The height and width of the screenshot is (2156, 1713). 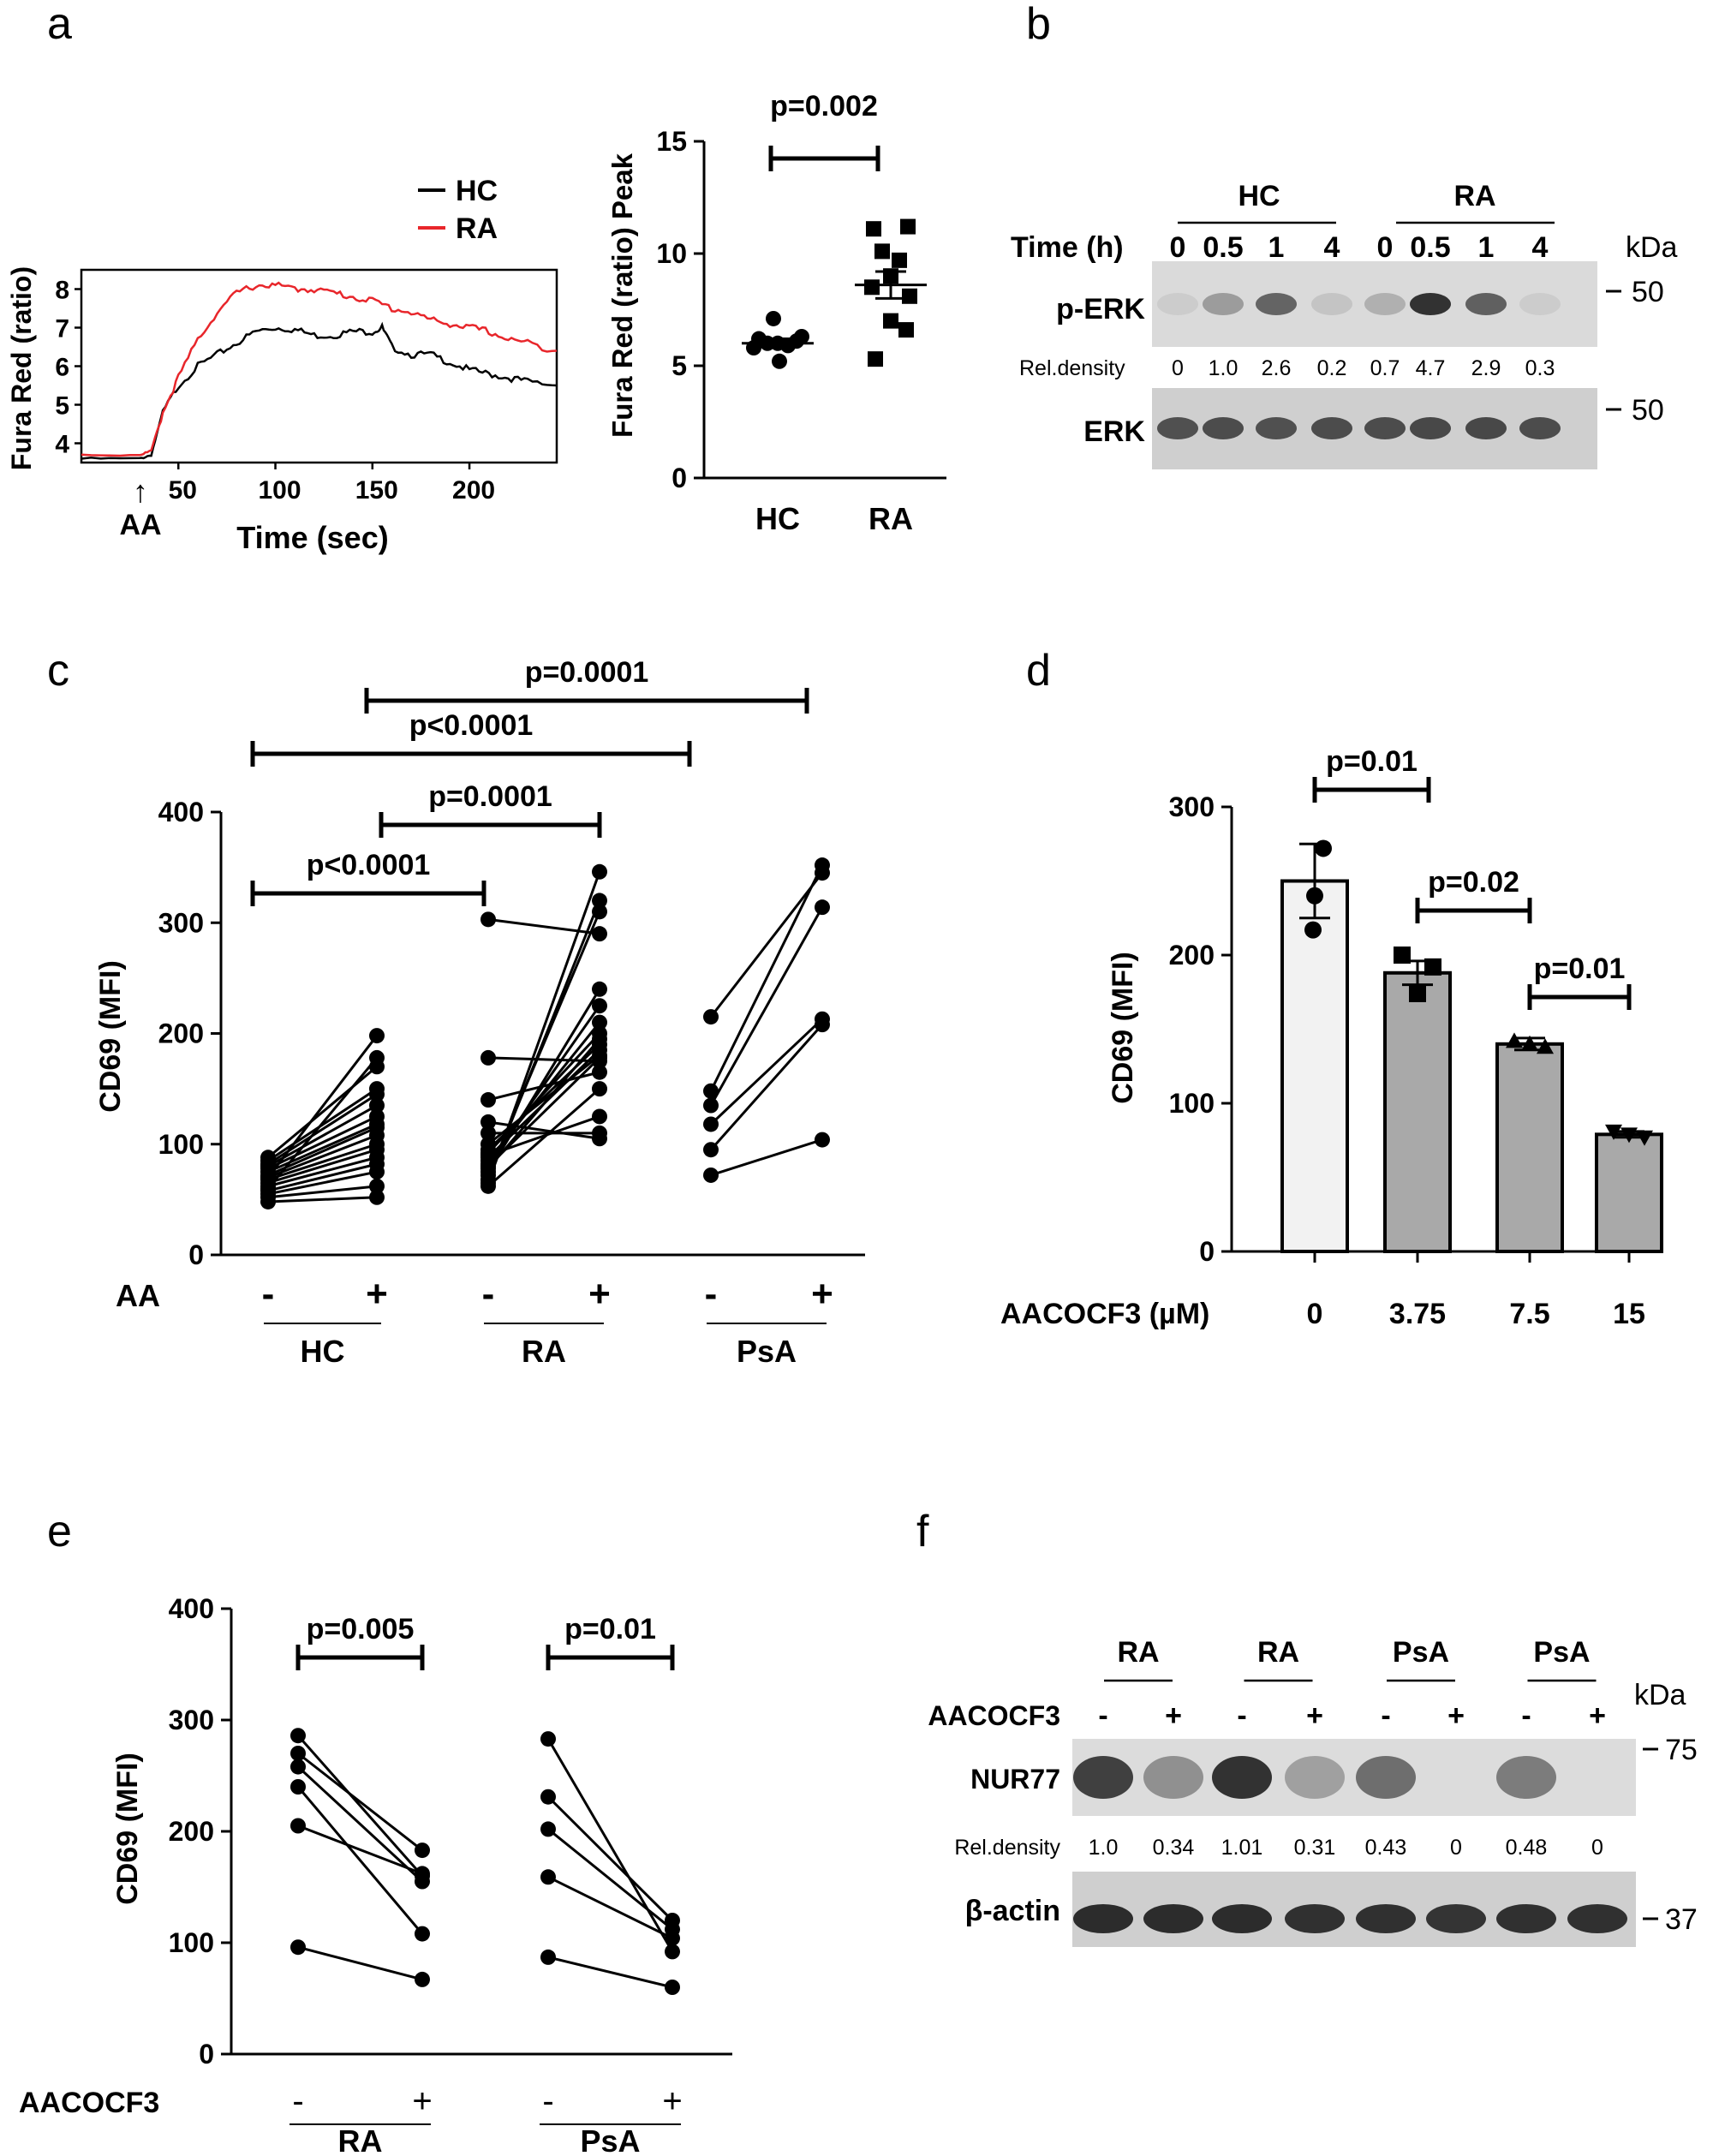 What do you see at coordinates (1371, 774) in the screenshot?
I see `bracket-0-vs-3-75: p=0.01` at bounding box center [1371, 774].